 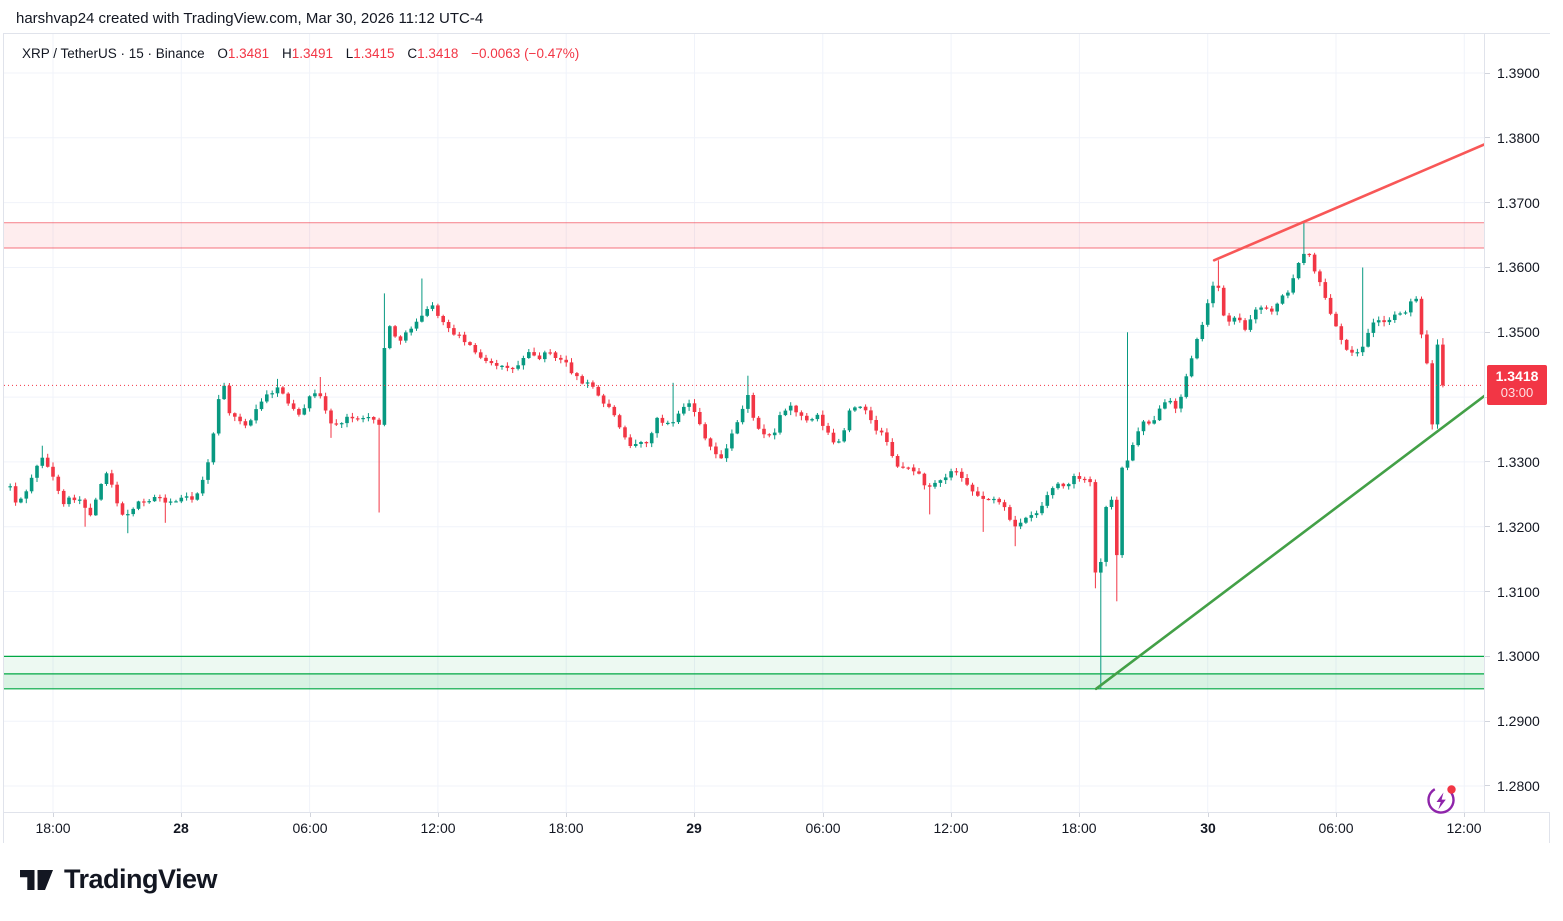 What do you see at coordinates (694, 828) in the screenshot?
I see `time-tick-label: 29` at bounding box center [694, 828].